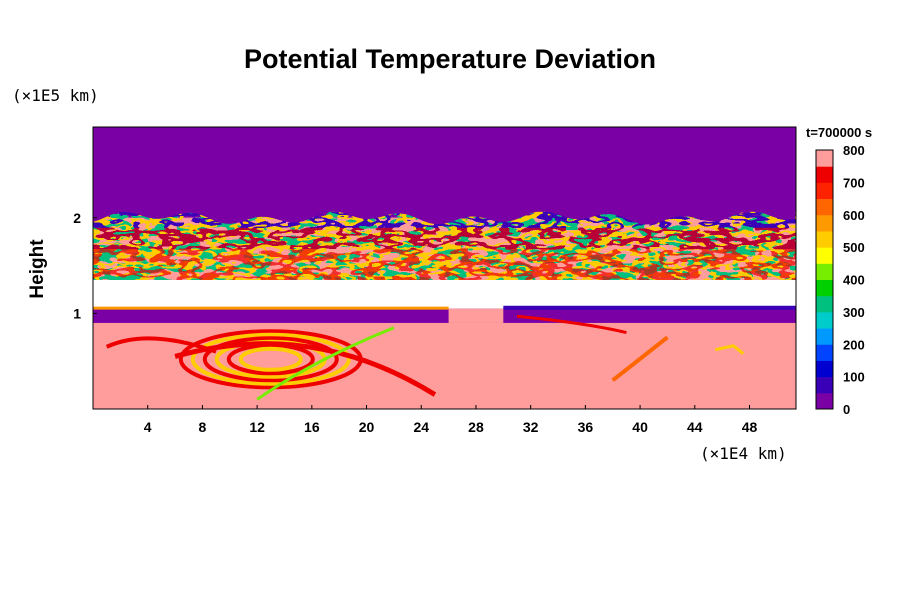  I want to click on colorbar-tick-label: 700, so click(854, 182).